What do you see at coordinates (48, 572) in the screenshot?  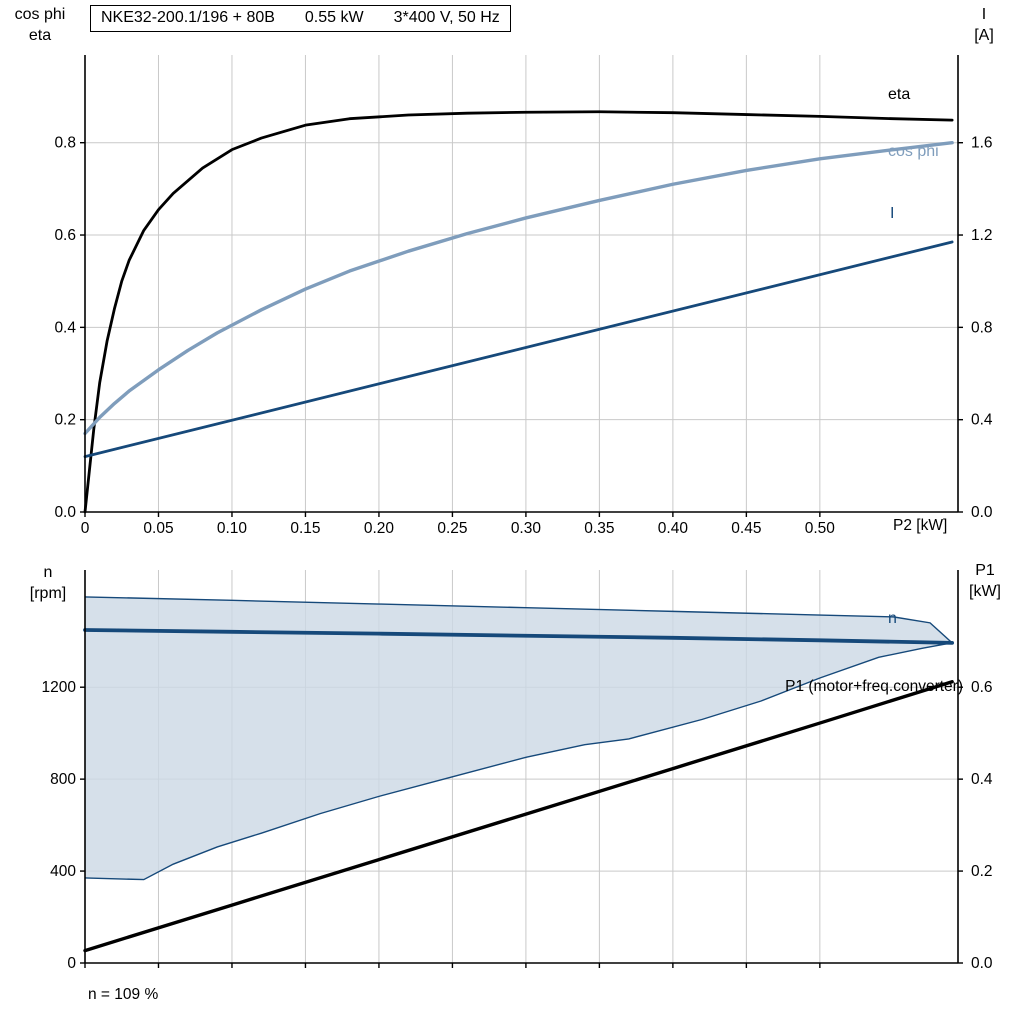 I see `speed-axis-label: n` at bounding box center [48, 572].